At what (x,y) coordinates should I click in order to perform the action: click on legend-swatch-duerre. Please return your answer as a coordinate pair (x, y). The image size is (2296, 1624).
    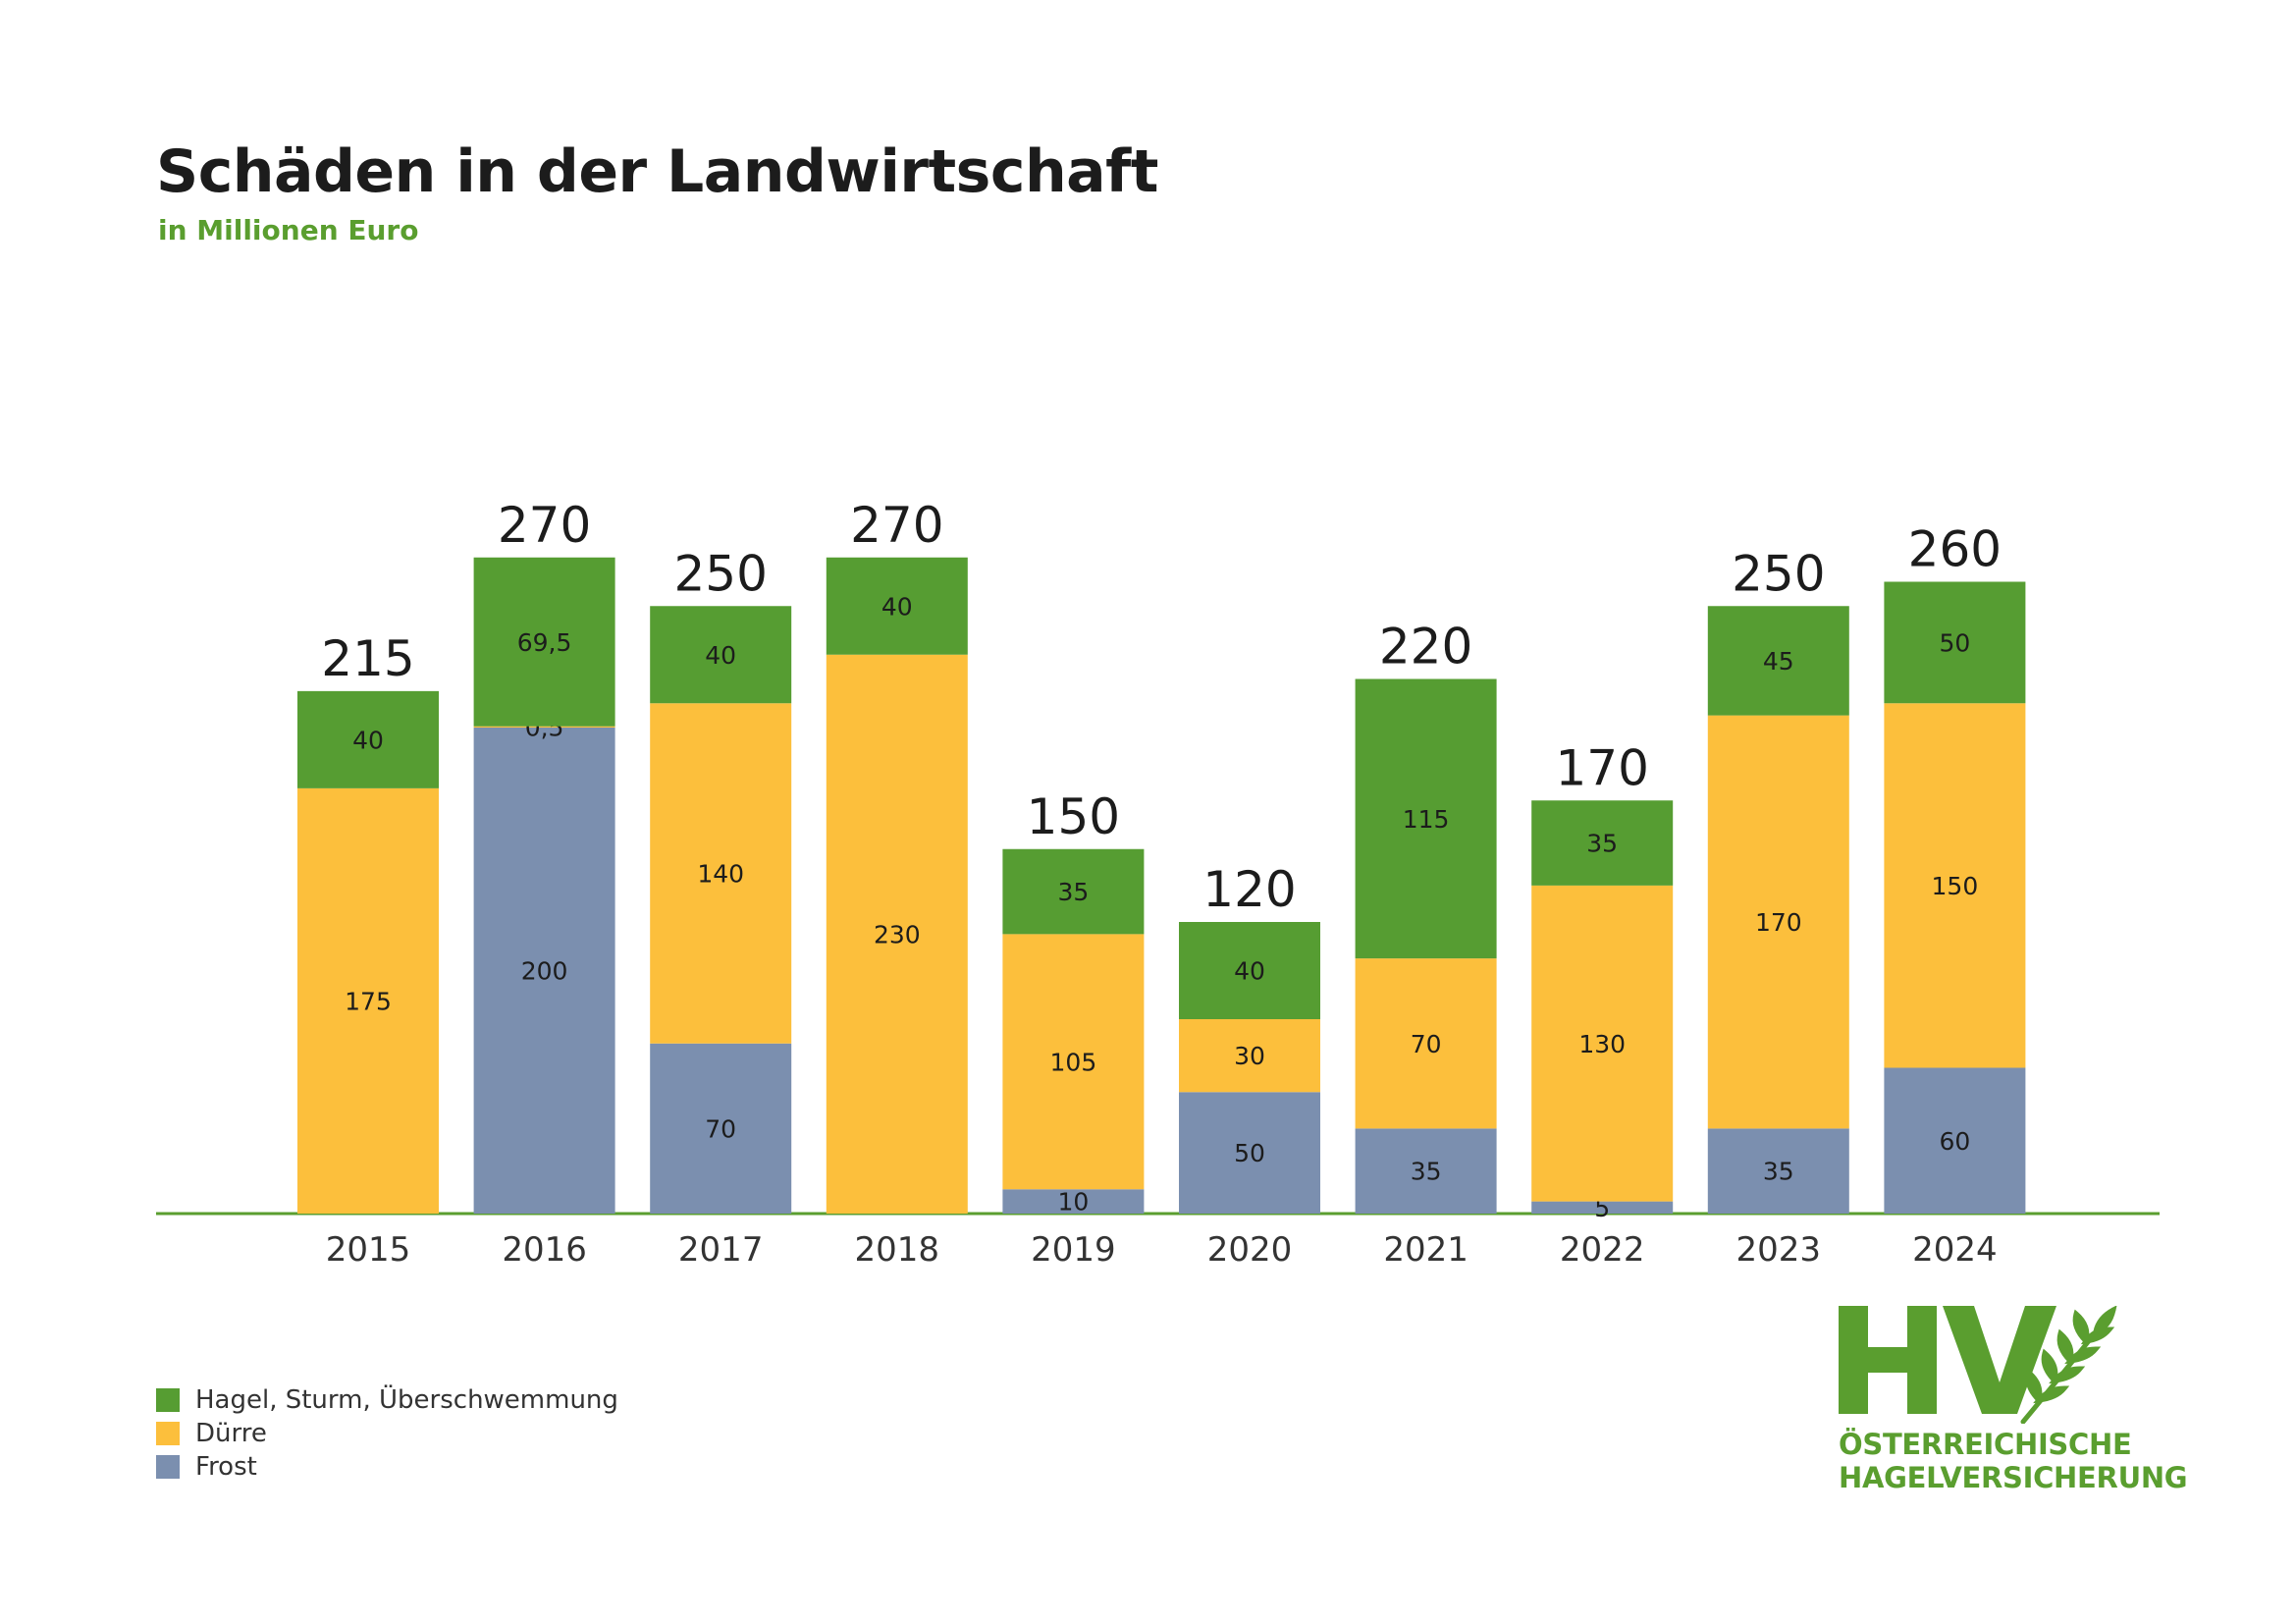
    Looking at the image, I should click on (168, 1433).